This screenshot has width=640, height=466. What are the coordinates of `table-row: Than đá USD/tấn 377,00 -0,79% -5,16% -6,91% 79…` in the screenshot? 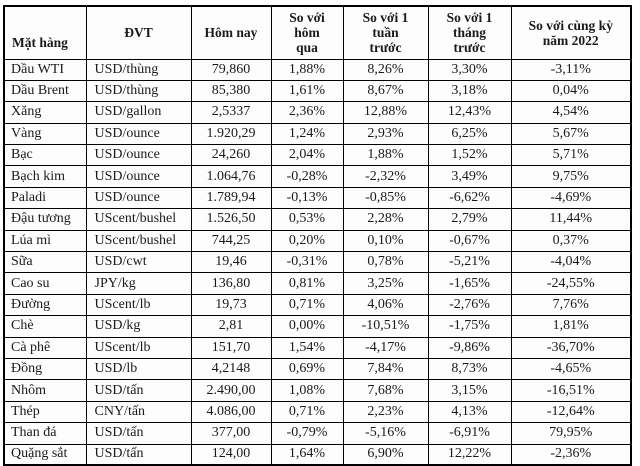 It's located at (317, 433).